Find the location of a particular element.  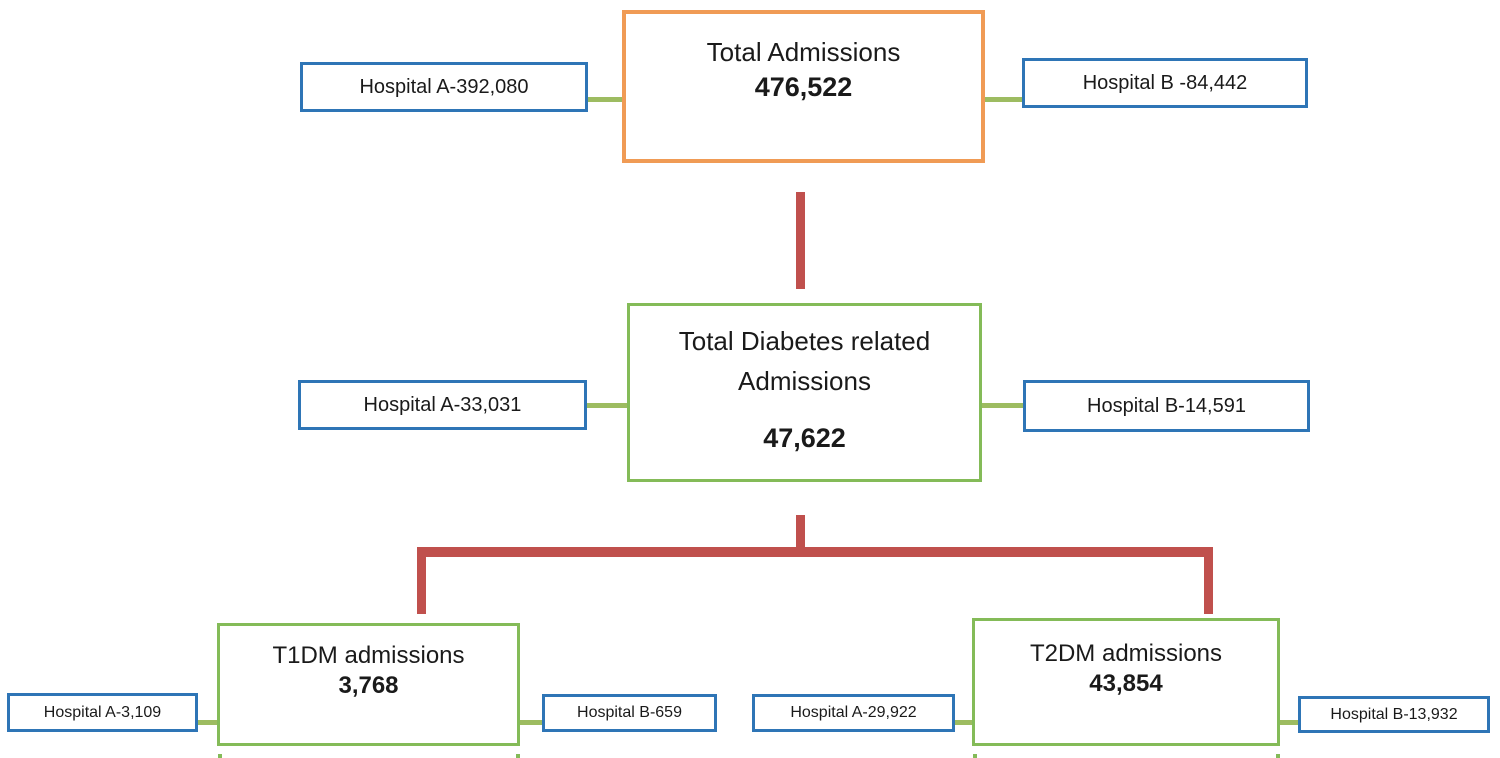

total-admissions-label: Total Admissions is located at coordinates (803, 52).